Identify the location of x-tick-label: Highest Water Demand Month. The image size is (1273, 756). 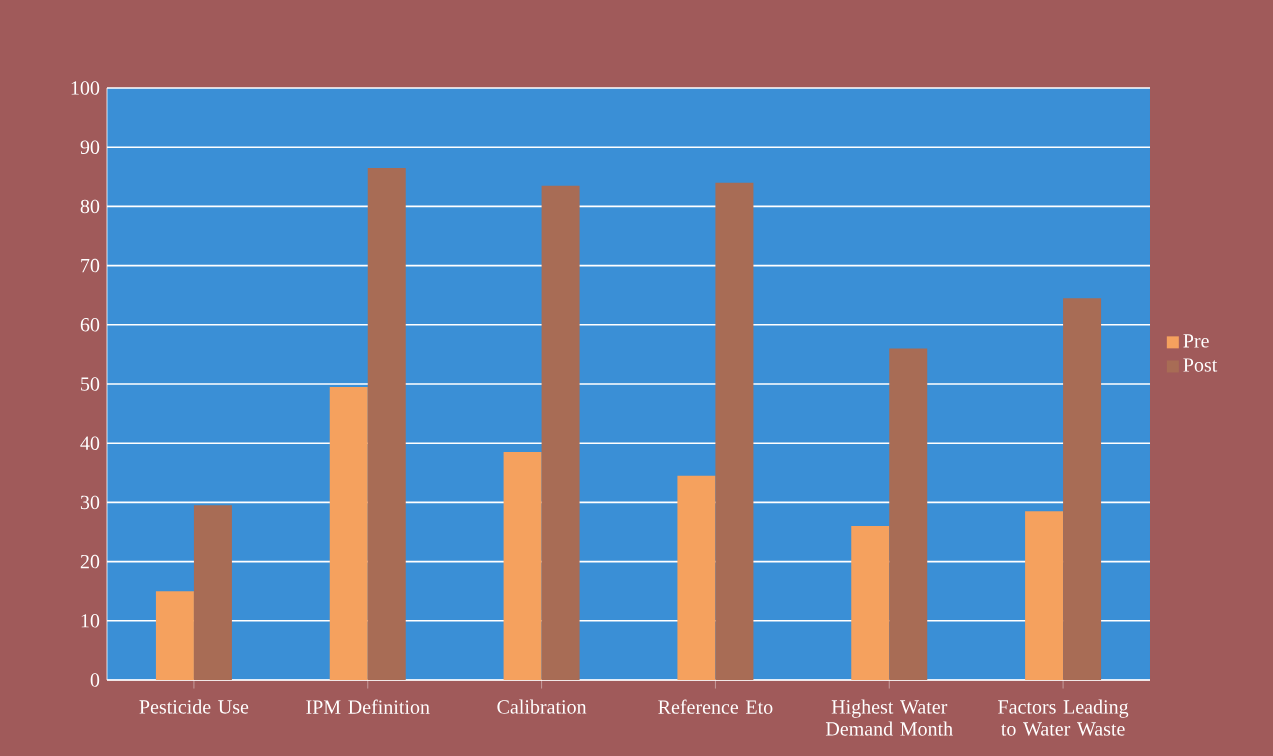
(889, 717).